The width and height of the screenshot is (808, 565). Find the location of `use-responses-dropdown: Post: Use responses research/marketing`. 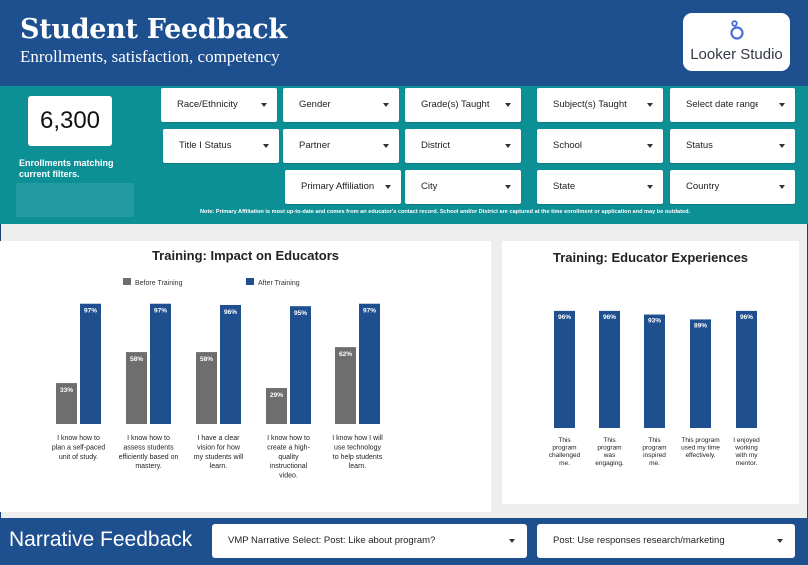

use-responses-dropdown: Post: Use responses research/marketing is located at coordinates (666, 541).